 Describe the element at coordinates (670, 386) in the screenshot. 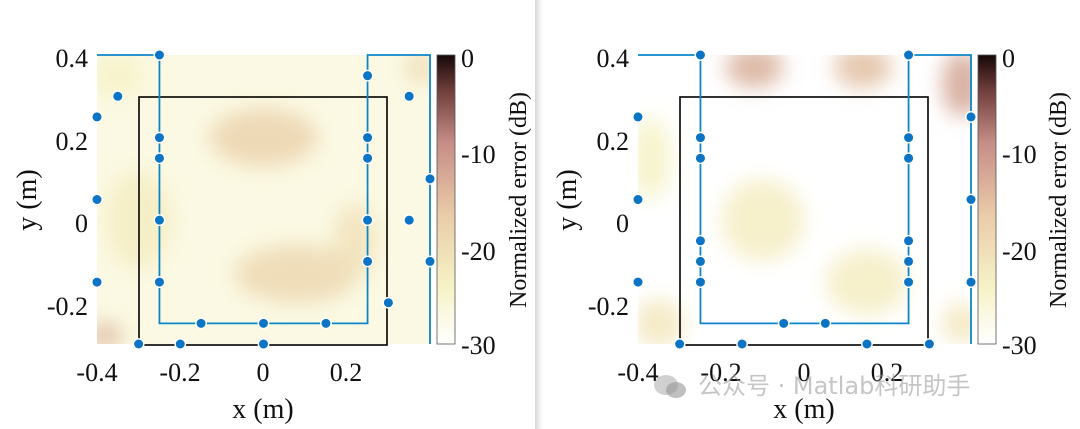

I see `wechat-icon` at that location.